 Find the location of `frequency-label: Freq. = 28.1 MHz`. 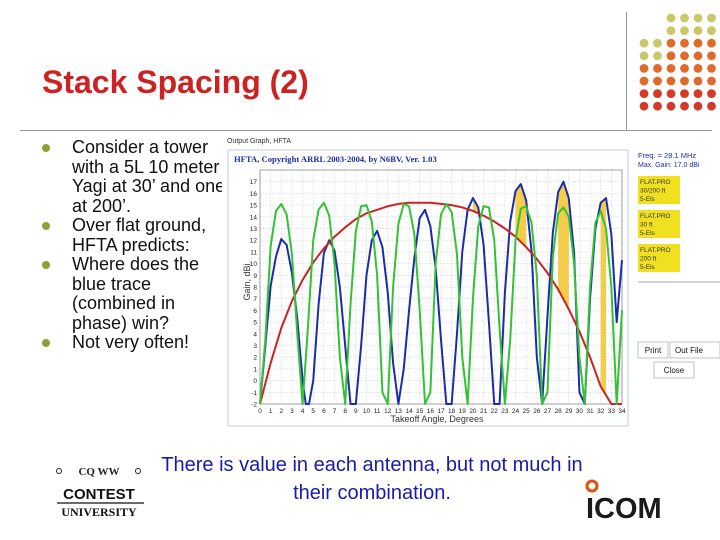

frequency-label: Freq. = 28.1 MHz is located at coordinates (667, 155).